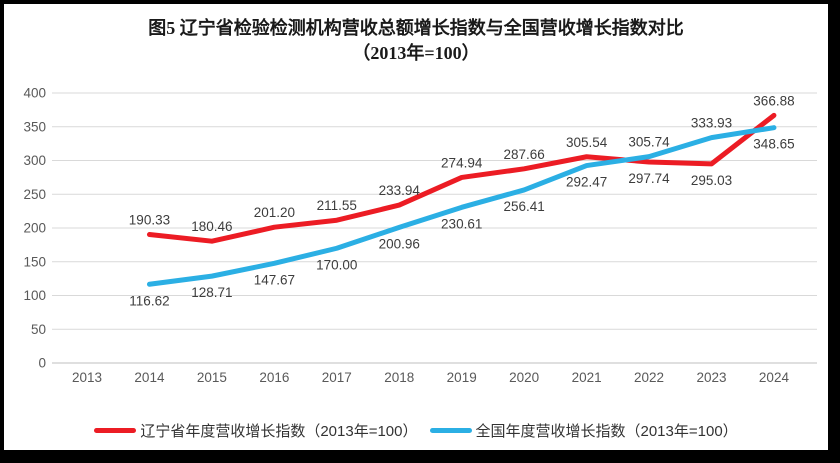 The image size is (840, 463). I want to click on x-tick-label: 2016, so click(274, 377).